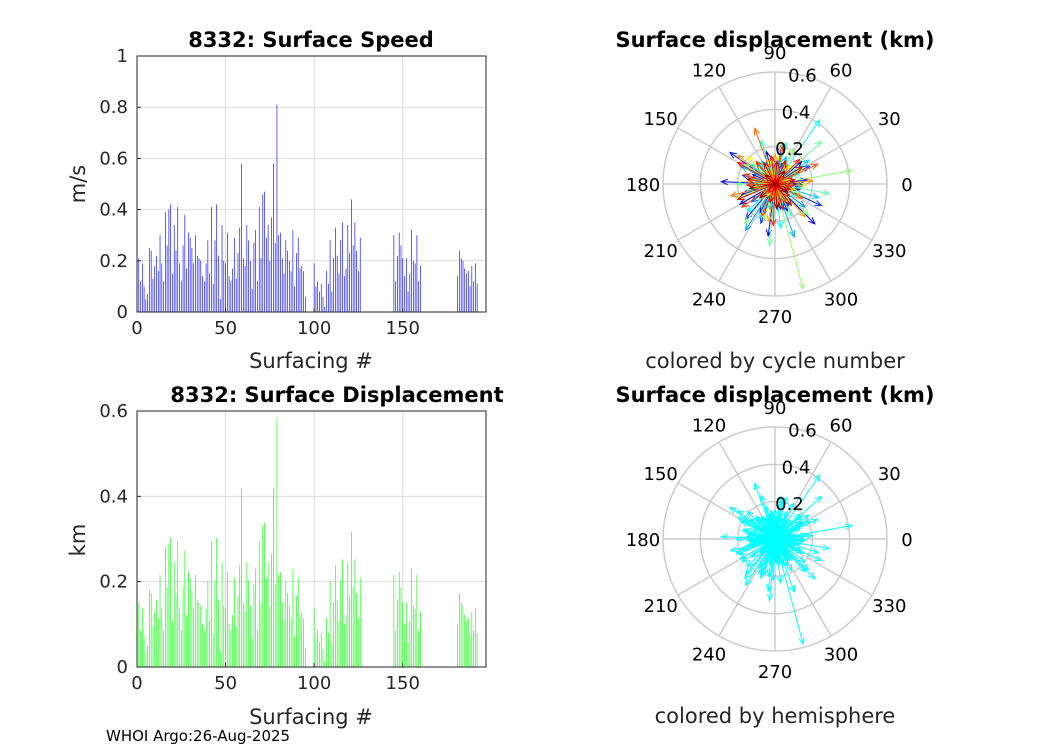  Describe the element at coordinates (643, 540) in the screenshot. I see `polar-angle-label: 180` at that location.